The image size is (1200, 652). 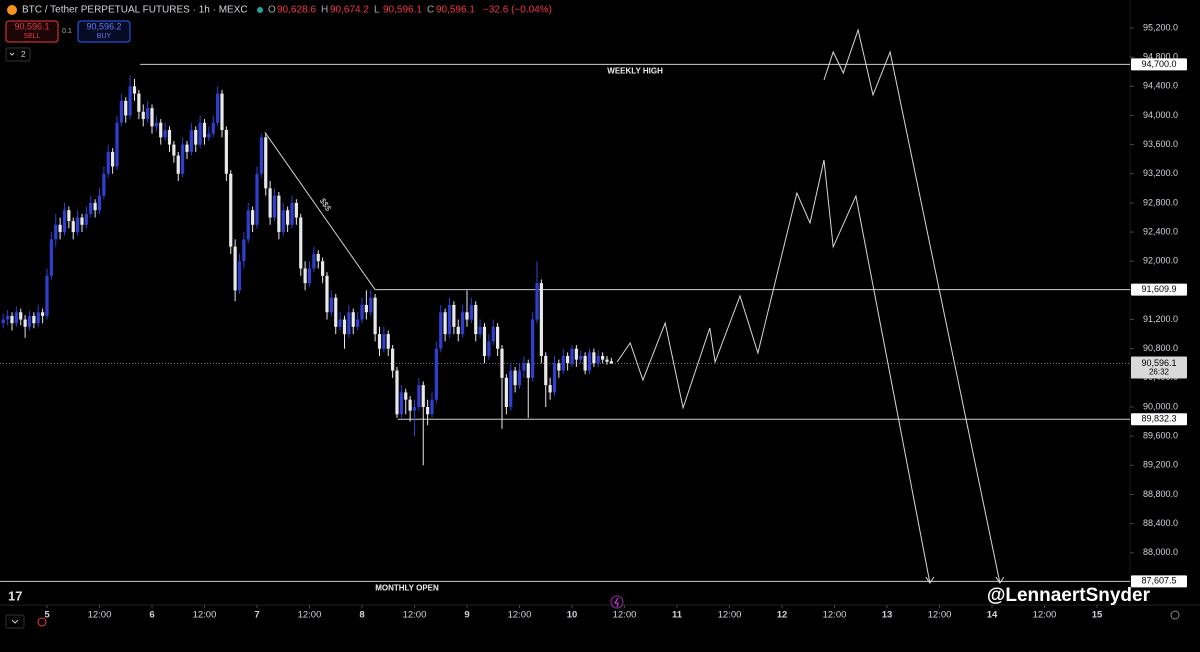 What do you see at coordinates (1160, 115) in the screenshot?
I see `y-tick-label: 94,000.0` at bounding box center [1160, 115].